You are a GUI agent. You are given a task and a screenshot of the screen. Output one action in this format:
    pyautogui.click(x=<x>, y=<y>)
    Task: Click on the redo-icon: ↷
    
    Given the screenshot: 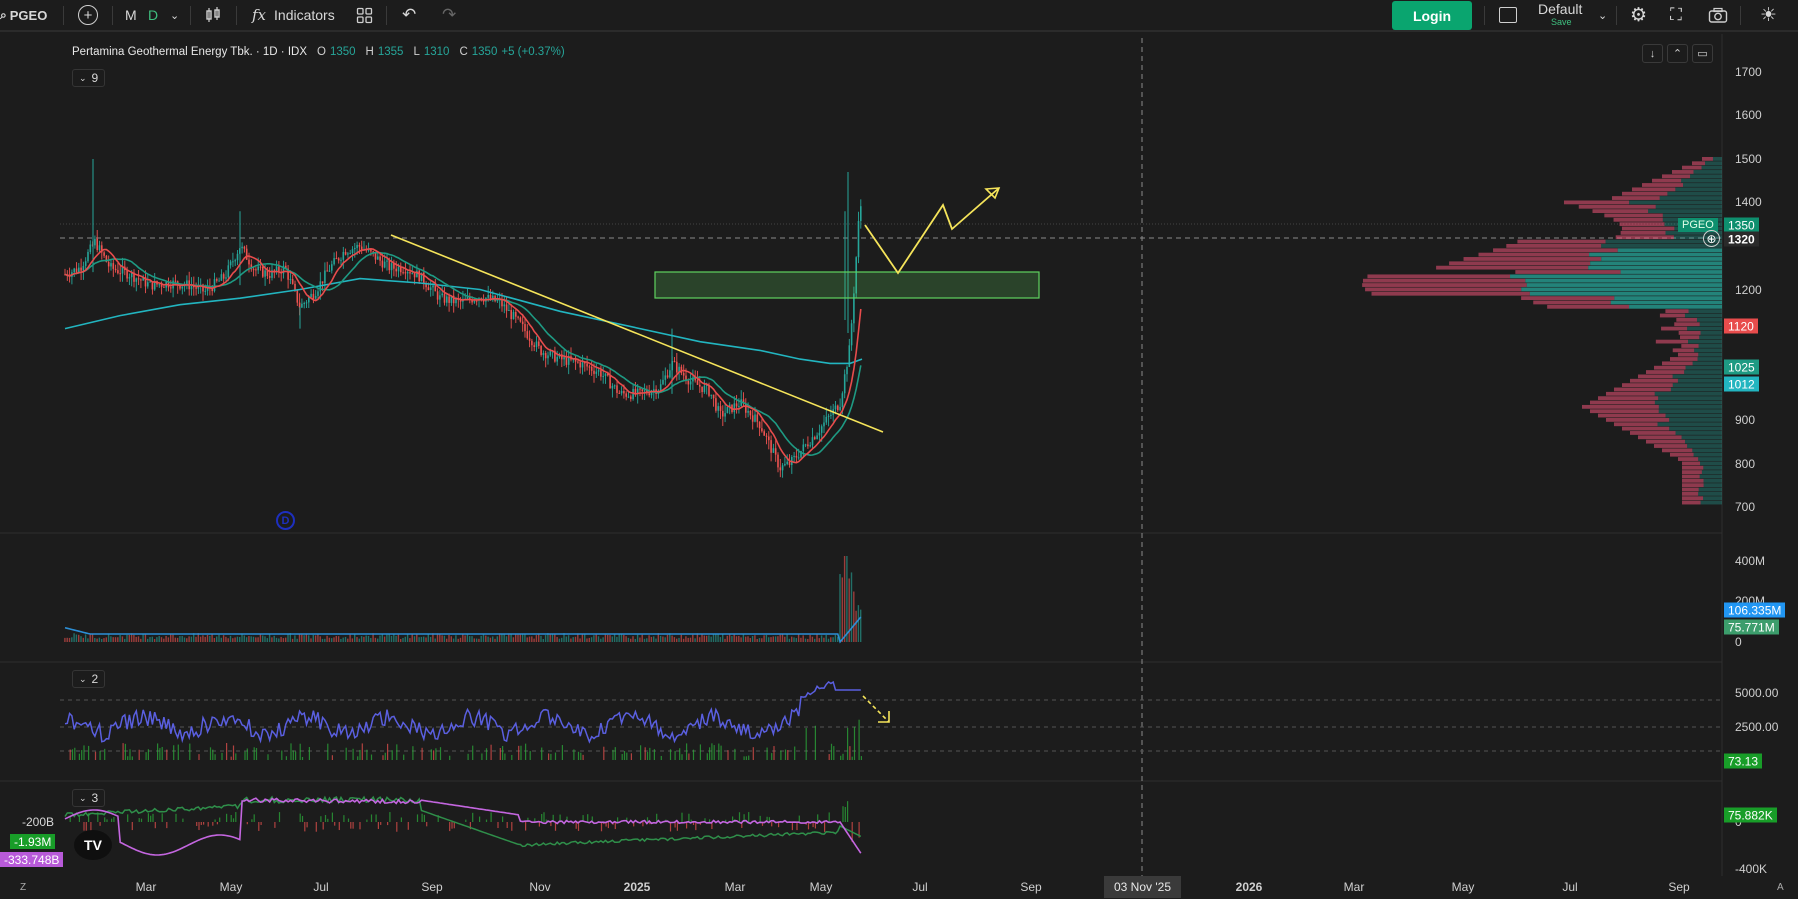 What is the action you would take?
    pyautogui.click(x=449, y=14)
    